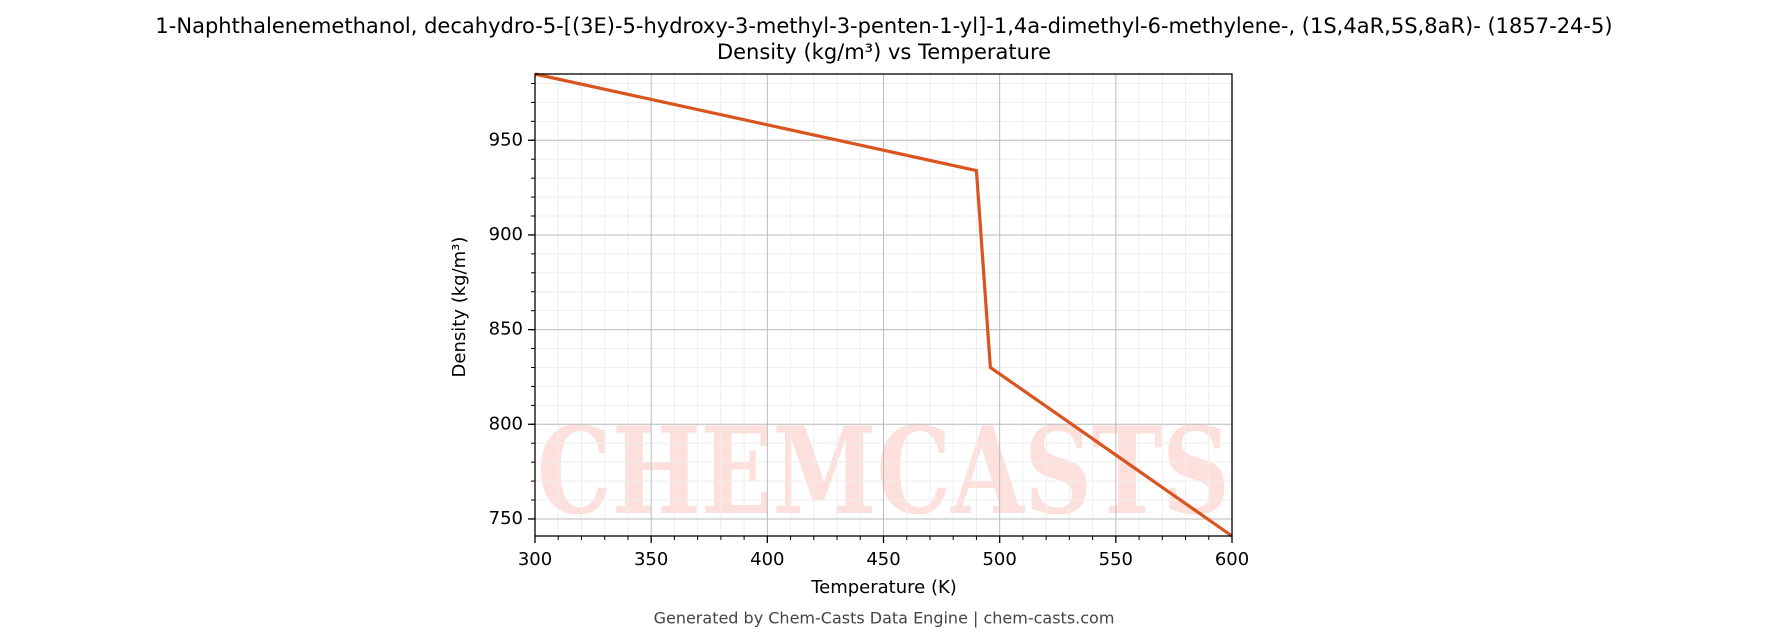 This screenshot has width=1766, height=644. I want to click on x-tick-label: 550, so click(1116, 559).